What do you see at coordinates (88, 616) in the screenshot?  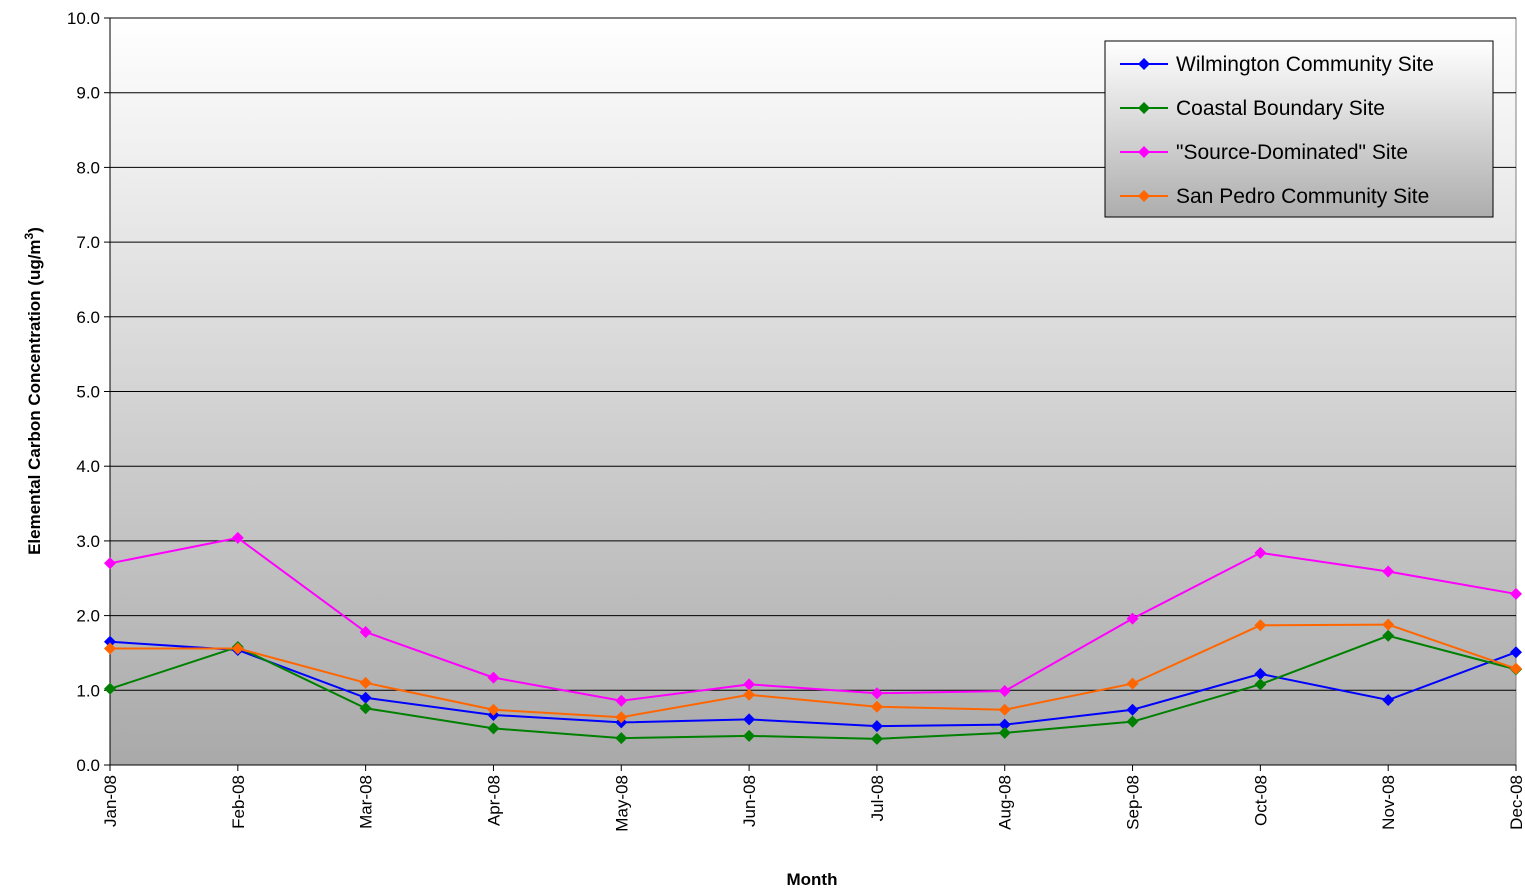 I see `y-tick-label: 2.0` at bounding box center [88, 616].